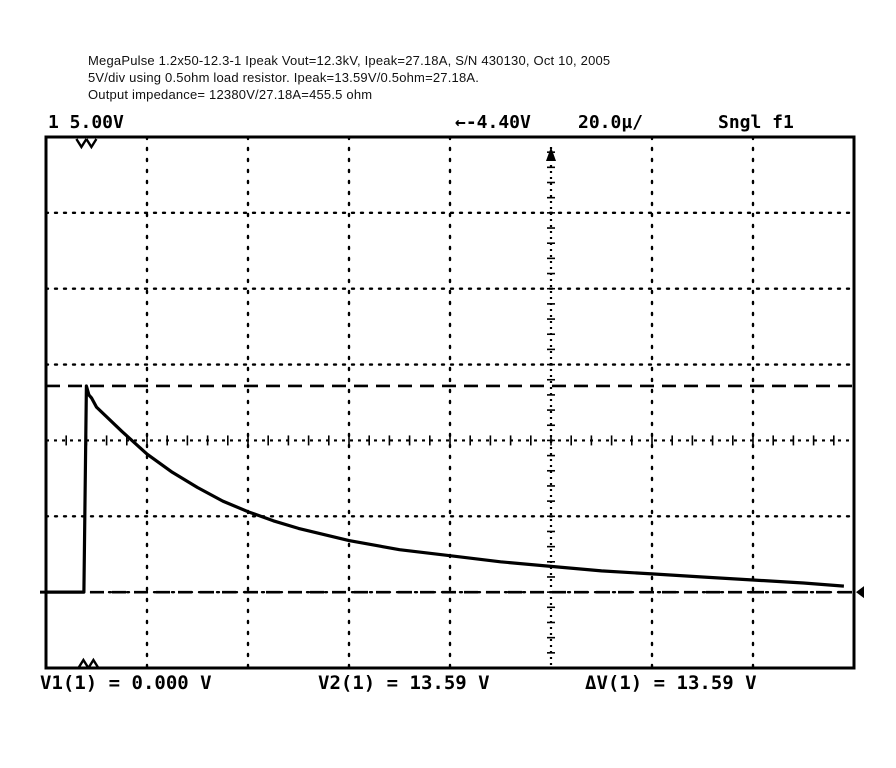  I want to click on trigger-position-marker, so click(86, 144).